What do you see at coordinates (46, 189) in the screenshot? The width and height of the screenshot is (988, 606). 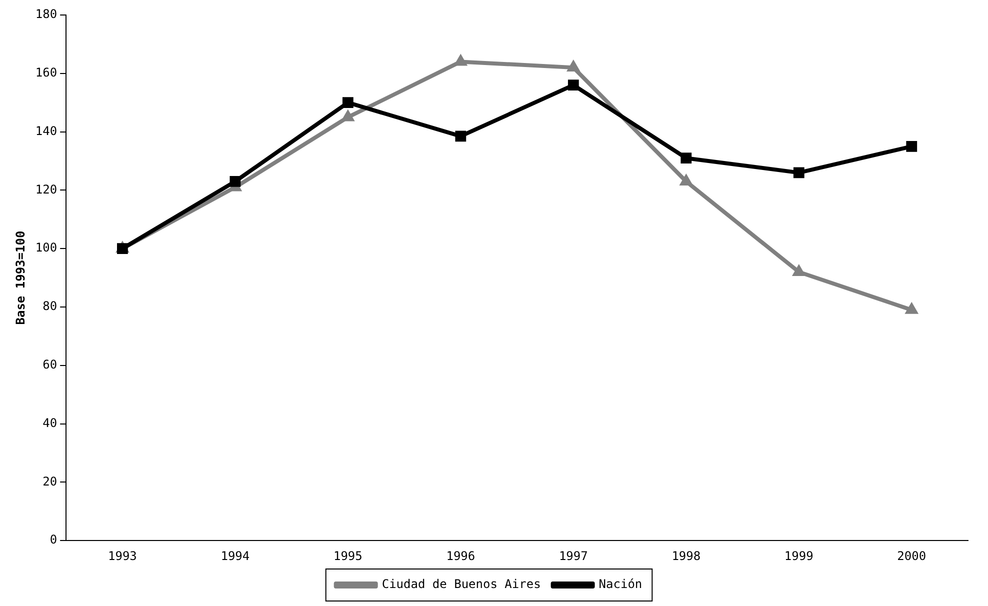 I see `y-tick-label: 120` at bounding box center [46, 189].